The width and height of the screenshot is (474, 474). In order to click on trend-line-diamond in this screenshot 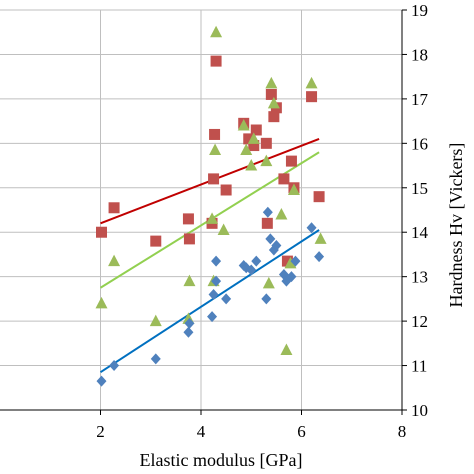, I will do `click(209, 301)`.